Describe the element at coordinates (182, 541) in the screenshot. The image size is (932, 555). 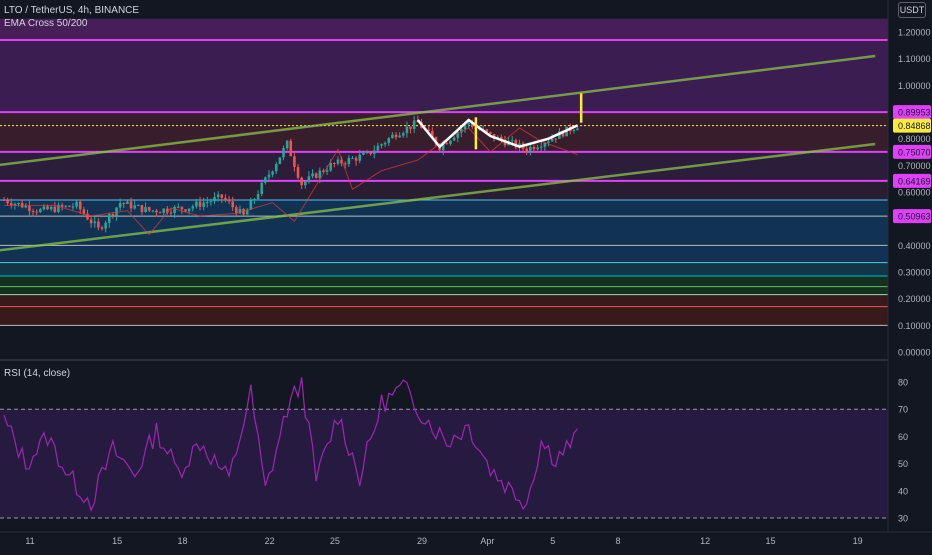
I see `time-axis-label: 18` at that location.